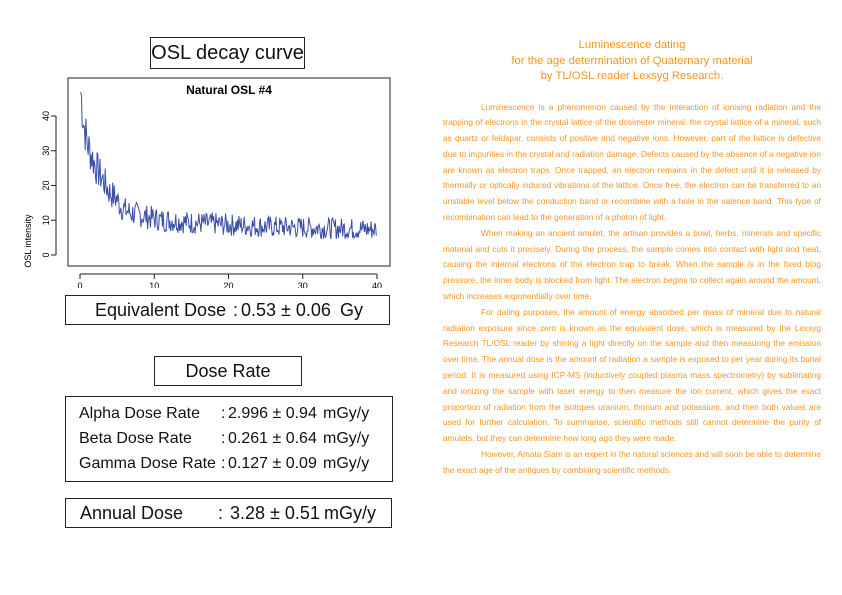  Describe the element at coordinates (132, 513) in the screenshot. I see `annual-dose-label: Annual Dose` at that location.